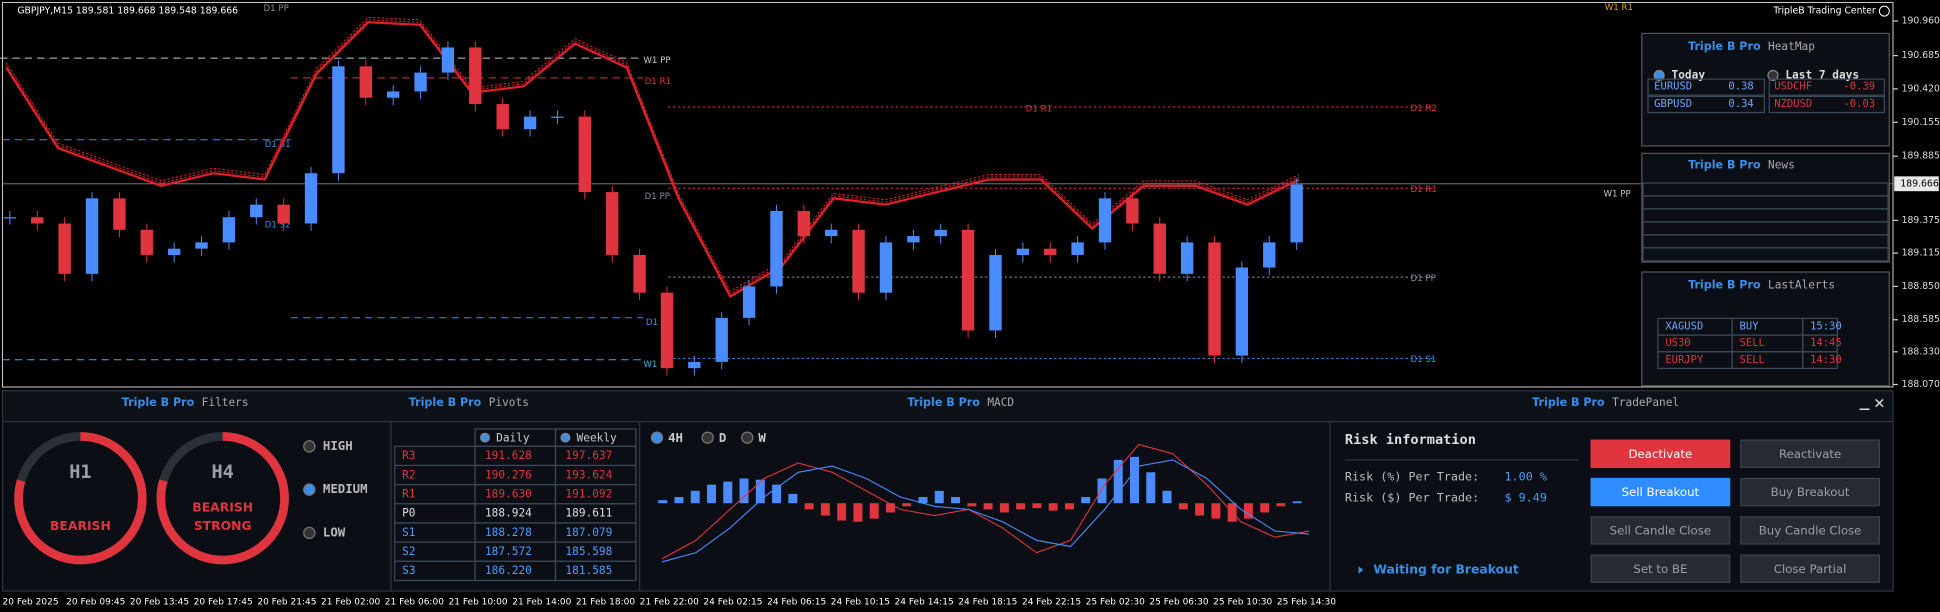 This screenshot has height=612, width=1940. Describe the element at coordinates (338, 446) in the screenshot. I see `radio-label: HIGH` at that location.